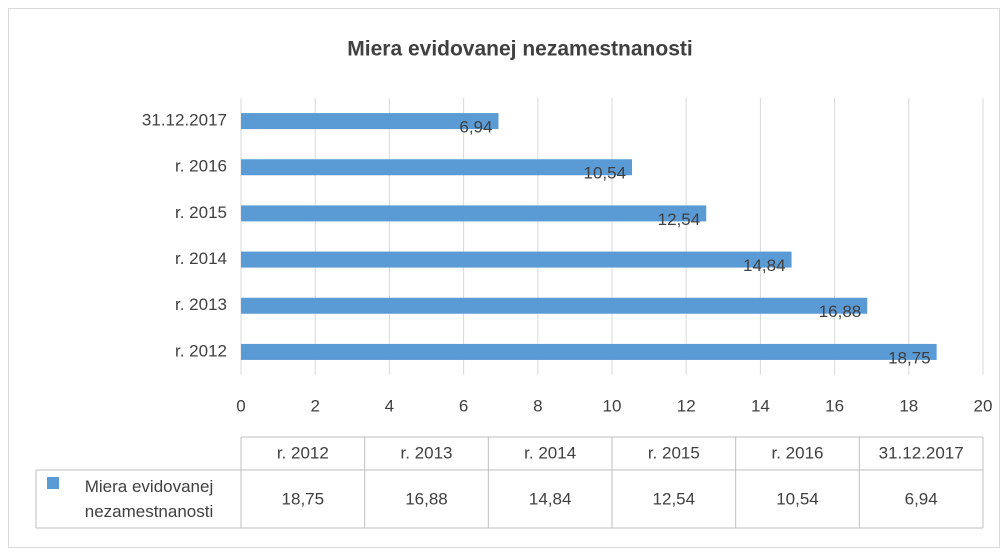 The image size is (1008, 560). What do you see at coordinates (674, 452) in the screenshot?
I see `table-header: r. 2015` at bounding box center [674, 452].